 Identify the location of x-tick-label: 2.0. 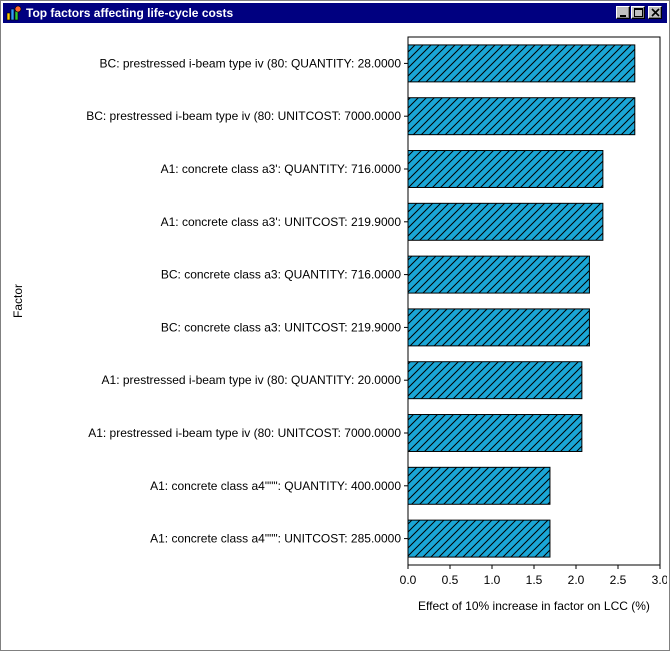
(576, 580).